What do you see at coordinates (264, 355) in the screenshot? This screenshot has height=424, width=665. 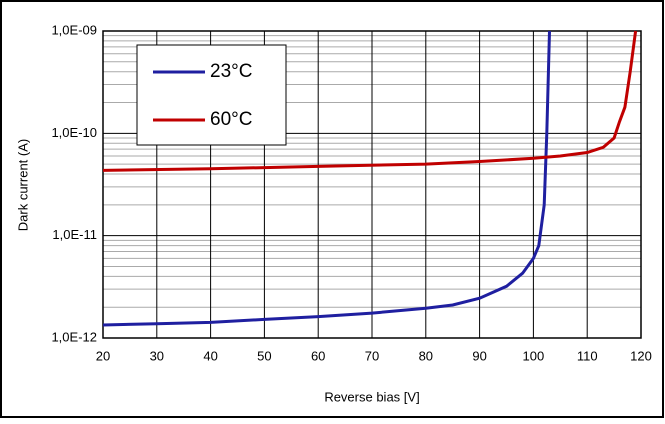 I see `x-tick-label: 50` at bounding box center [264, 355].